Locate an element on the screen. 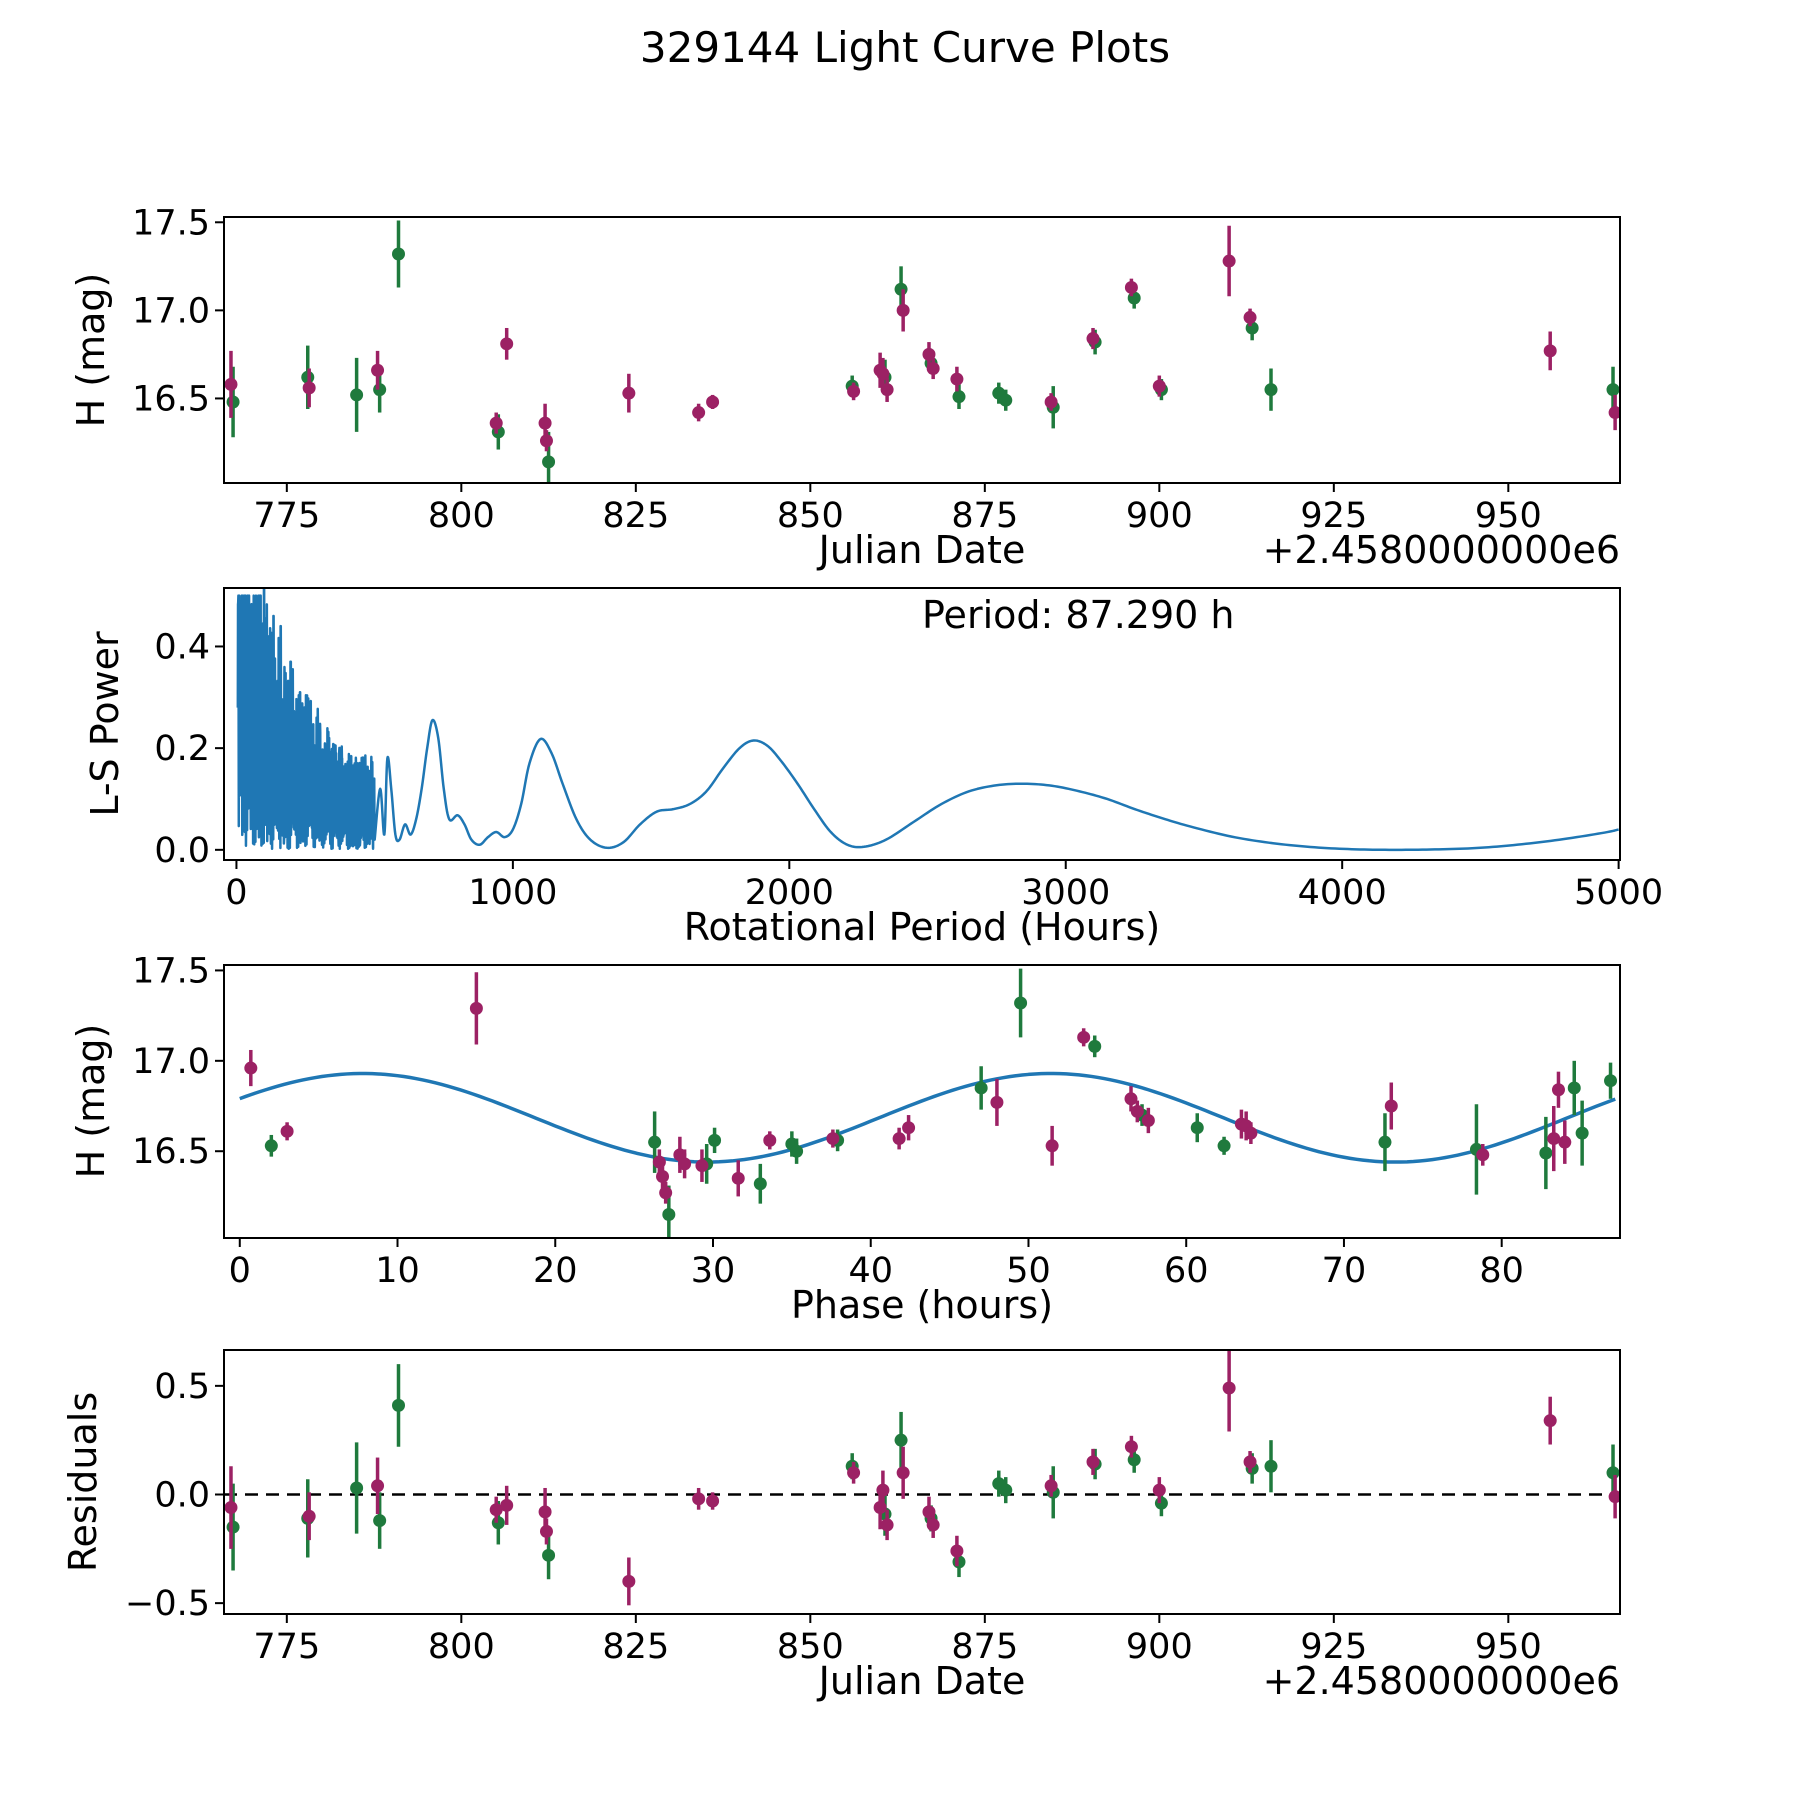  plot-area-residuals is located at coordinates (922, 1478).